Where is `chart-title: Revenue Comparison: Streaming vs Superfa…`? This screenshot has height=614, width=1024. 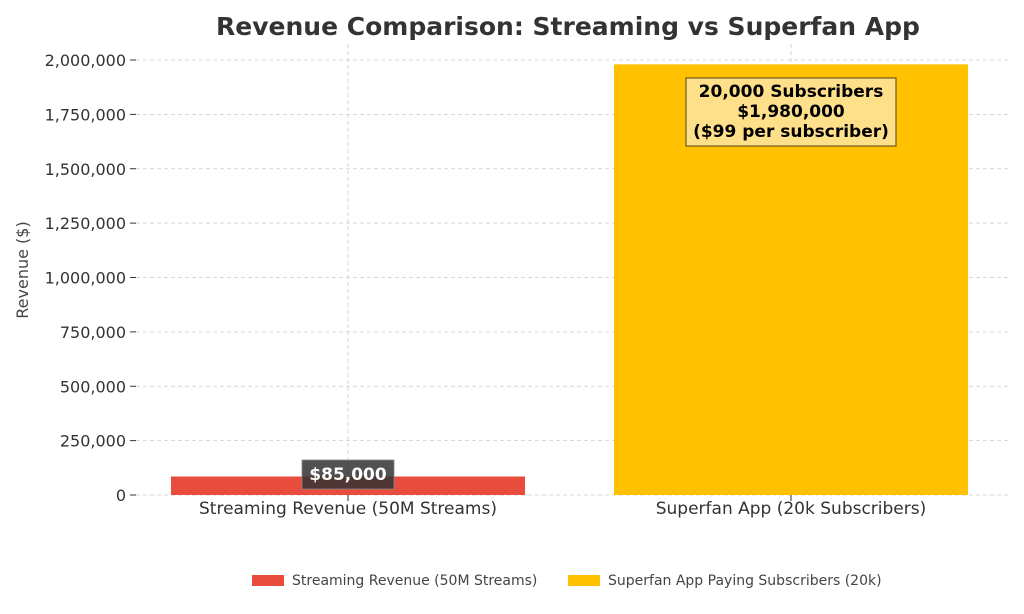 chart-title: Revenue Comparison: Streaming vs Superfa… is located at coordinates (568, 26).